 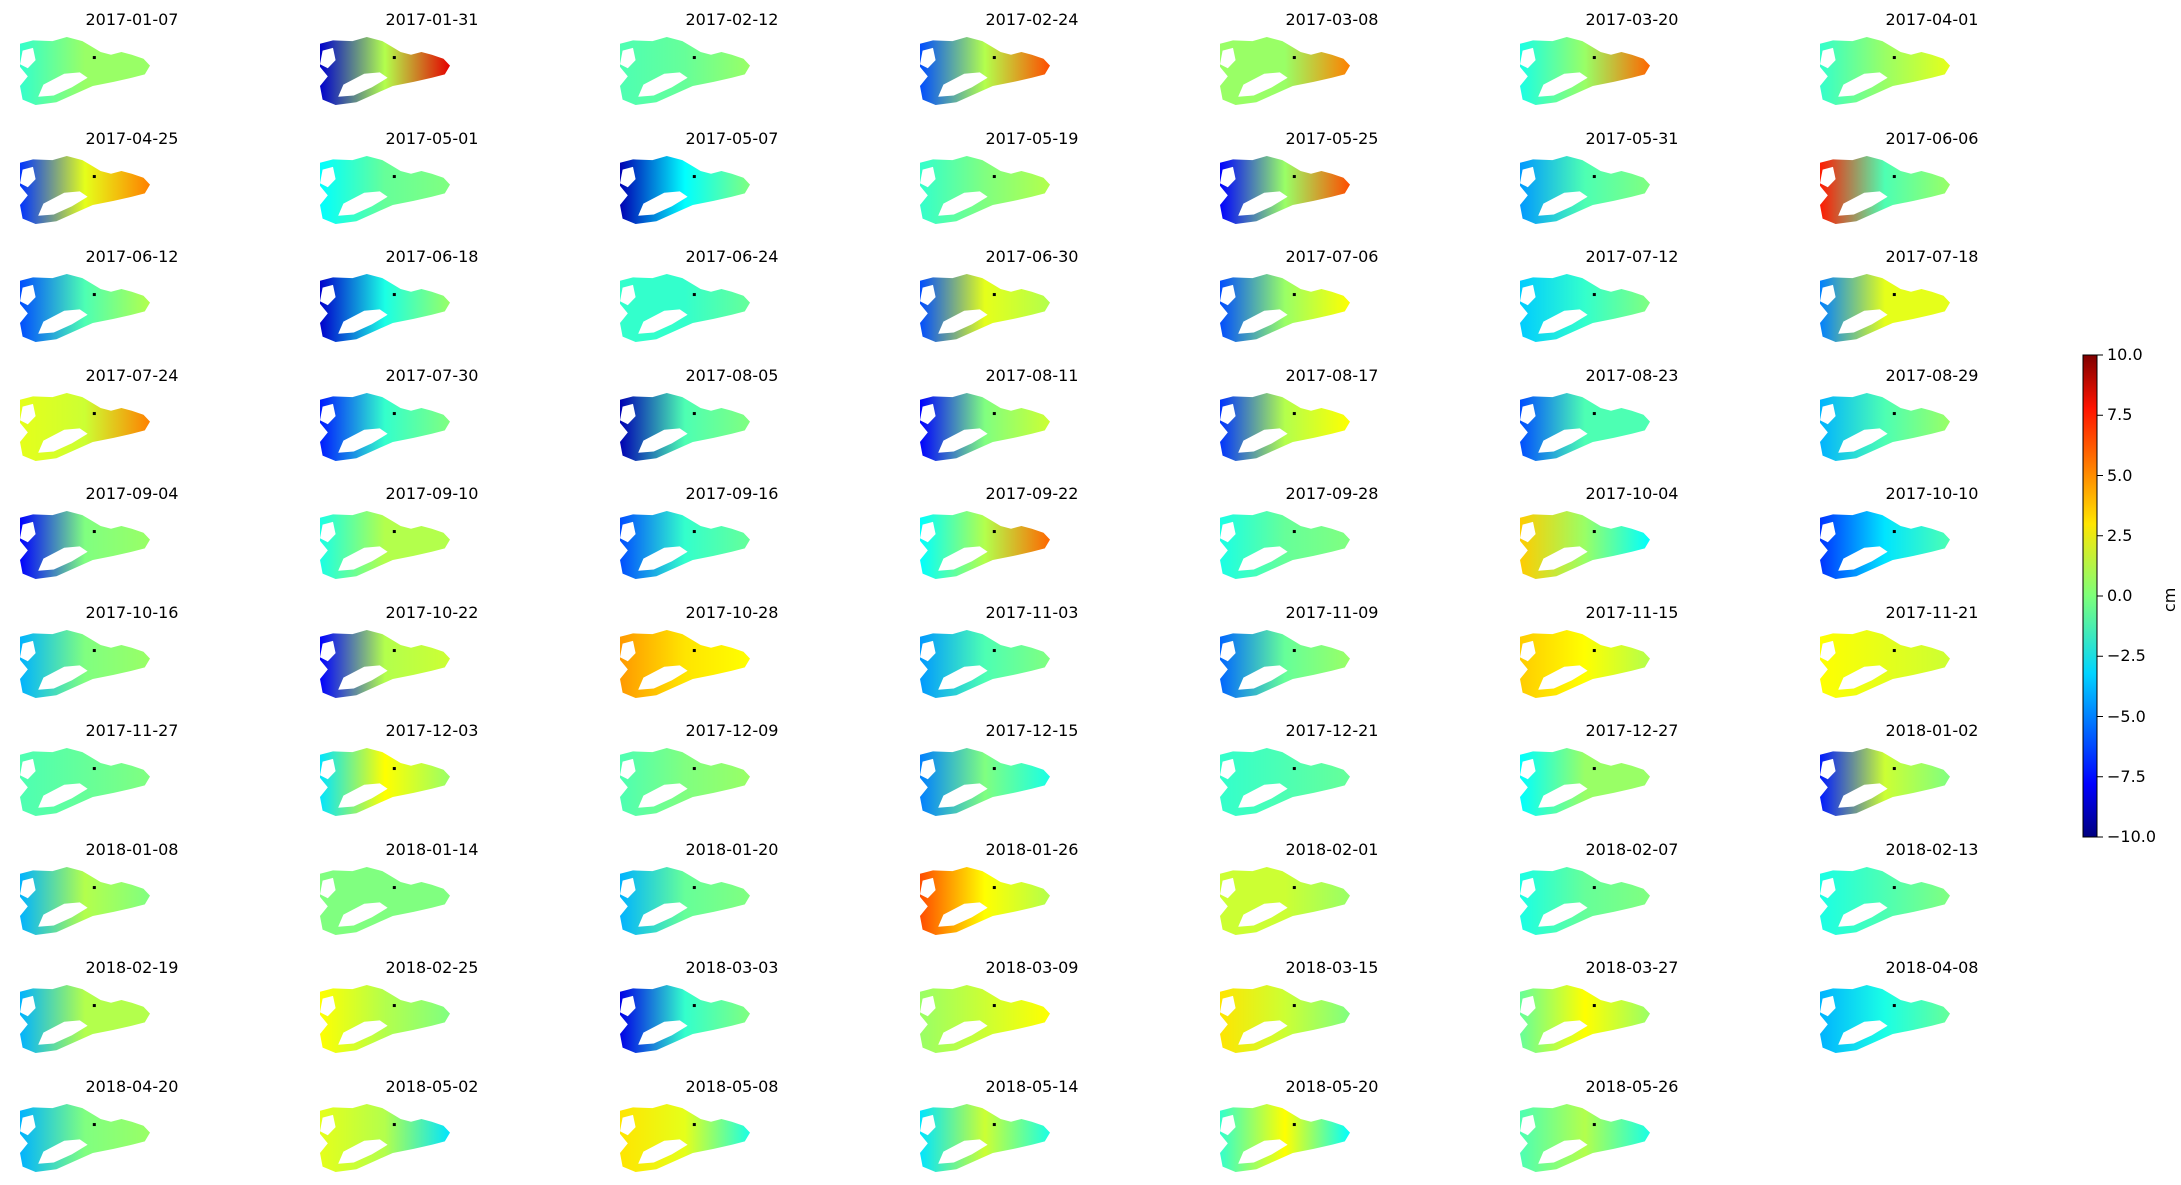 What do you see at coordinates (1632, 256) in the screenshot?
I see `panel-title: 2017-07-12` at bounding box center [1632, 256].